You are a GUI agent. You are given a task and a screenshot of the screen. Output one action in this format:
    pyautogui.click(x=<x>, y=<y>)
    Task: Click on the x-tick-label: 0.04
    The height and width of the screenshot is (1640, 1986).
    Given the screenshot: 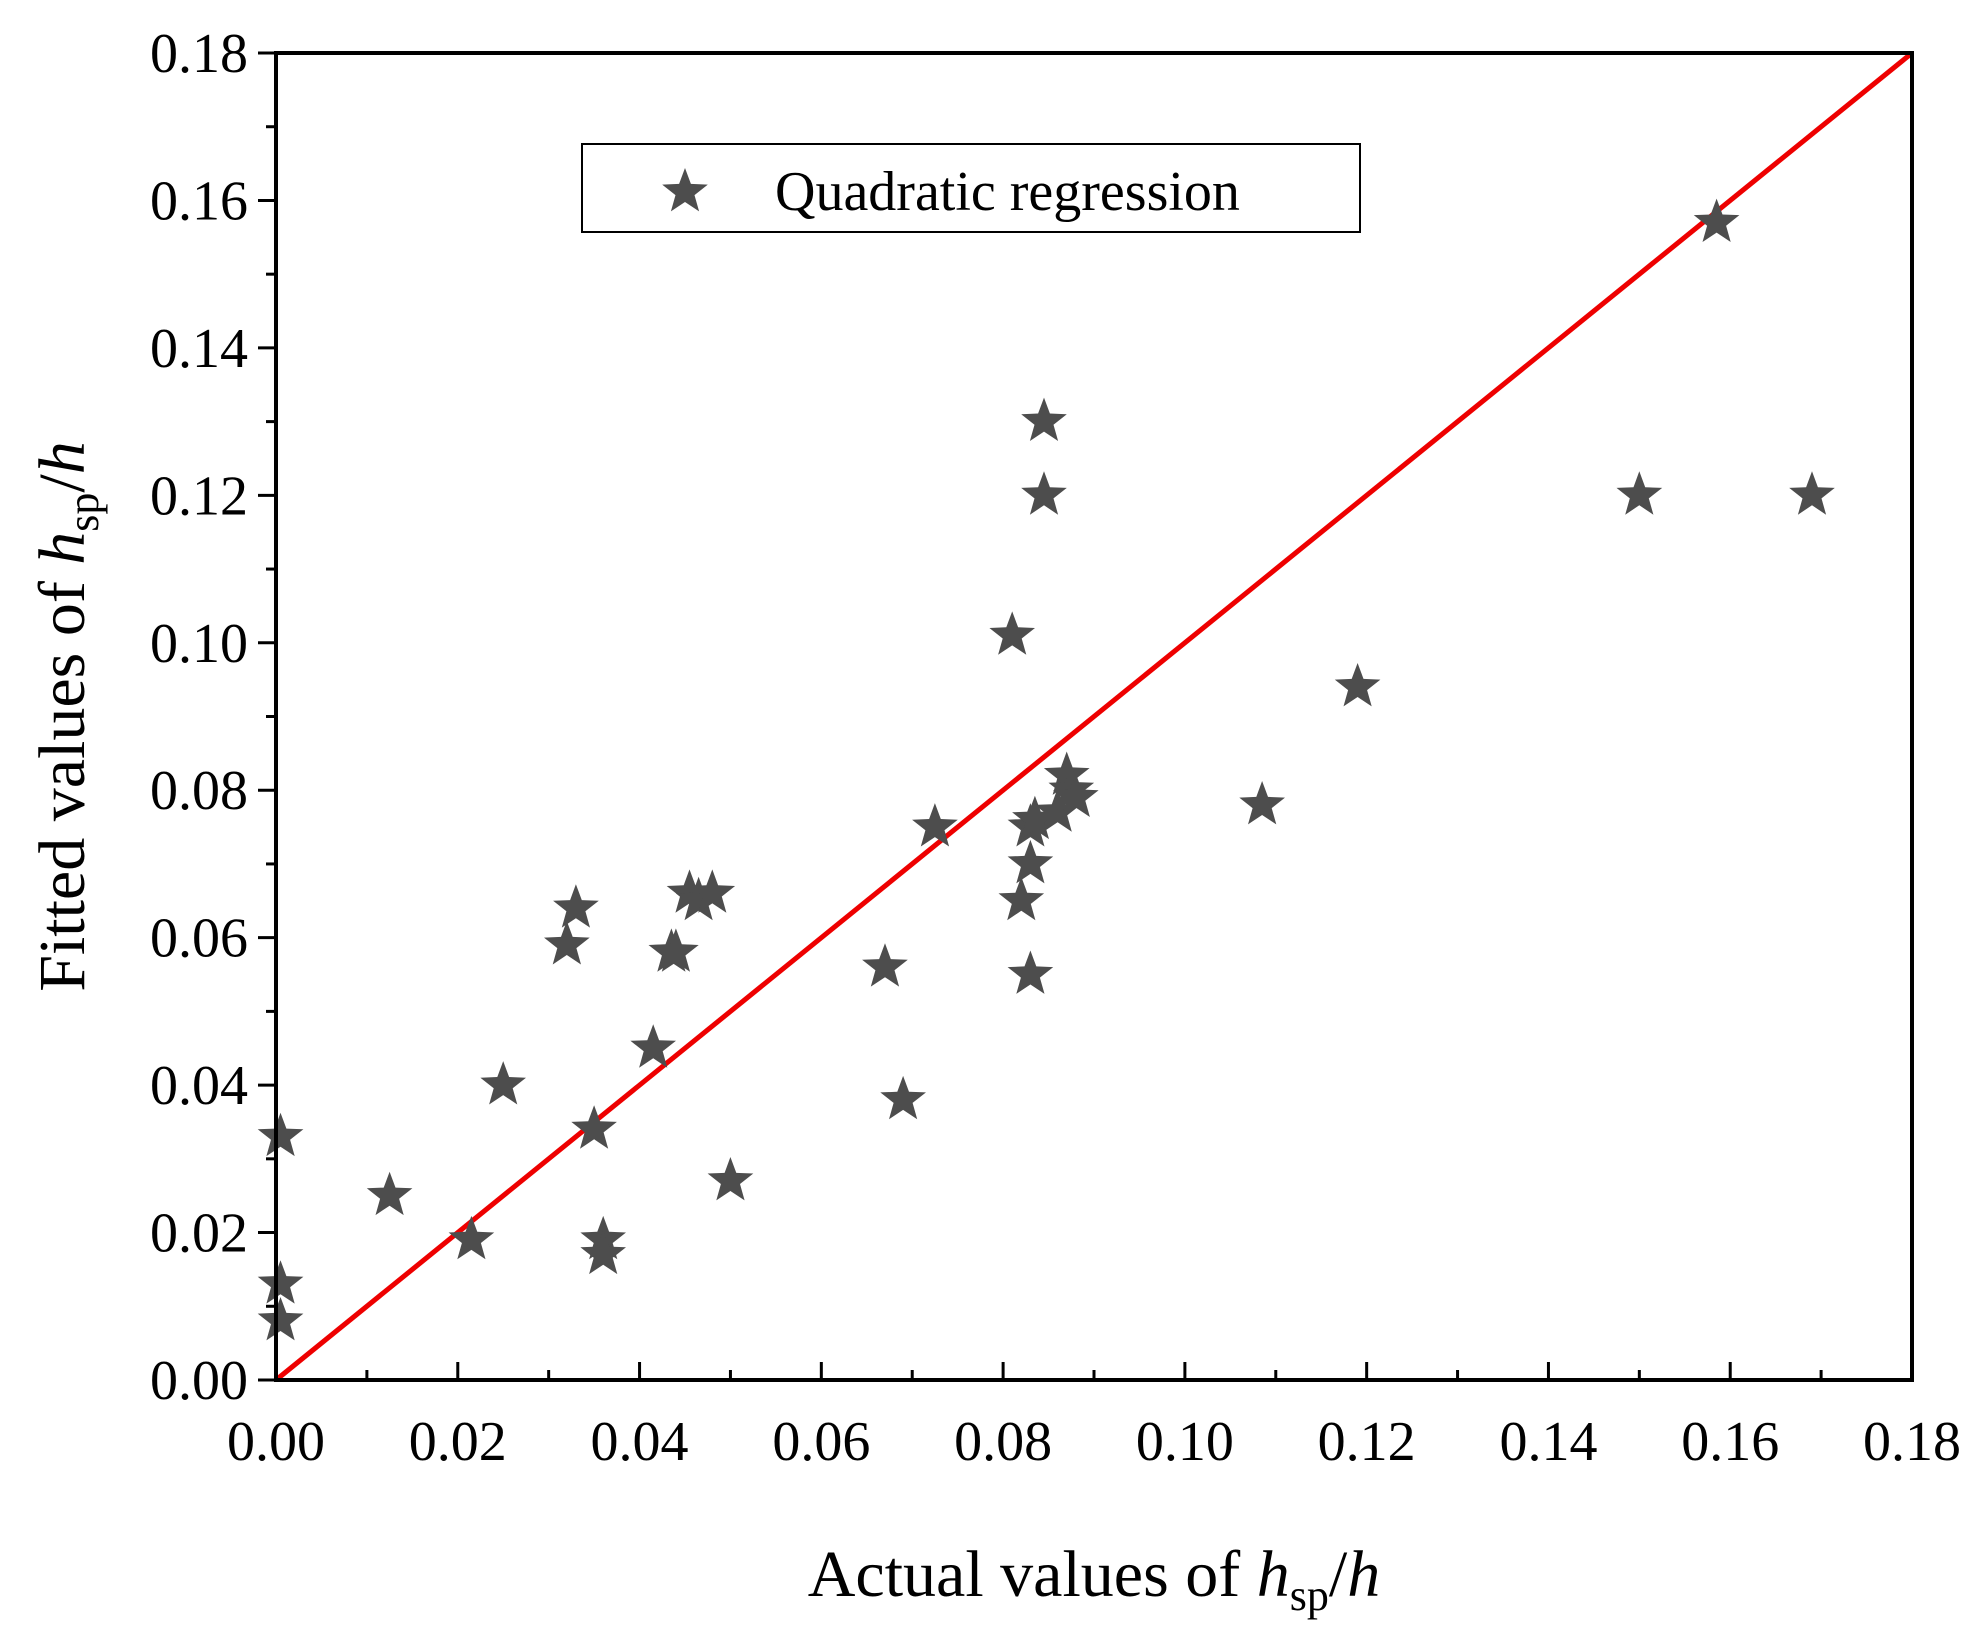 What is the action you would take?
    pyautogui.click(x=640, y=1442)
    